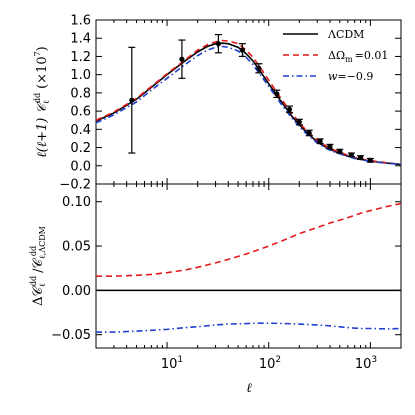  Describe the element at coordinates (42, 285) in the screenshot. I see `bot-ylabel-sub1: ℓ` at that location.